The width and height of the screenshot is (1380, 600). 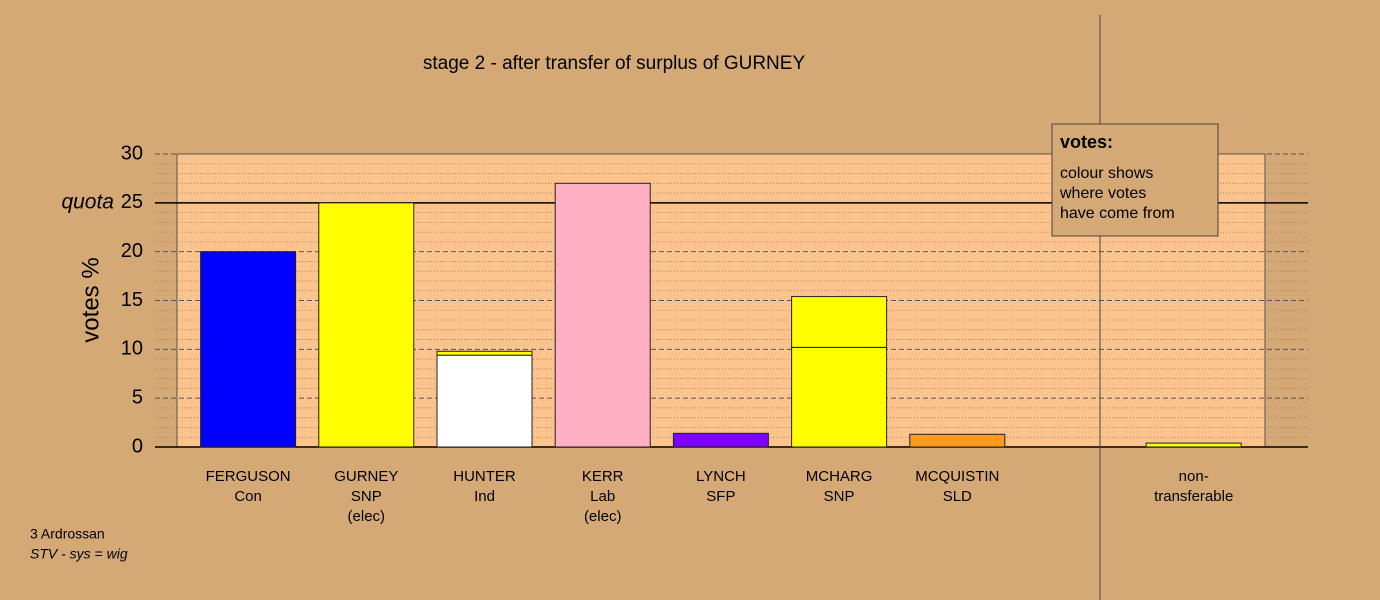 What do you see at coordinates (602, 496) in the screenshot?
I see `x-tick-label: Lab` at bounding box center [602, 496].